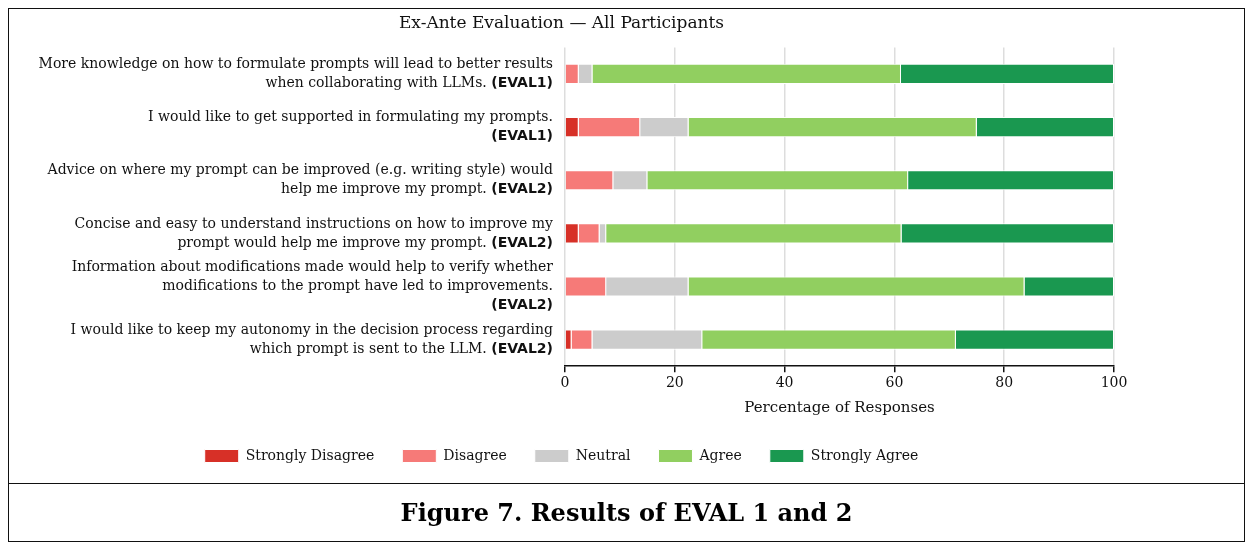  I want to click on y-tick-label: Concise and easy to understand instructions on how to improve my prompt would help me improve my prompt. (EVAL2), so click(314, 232).